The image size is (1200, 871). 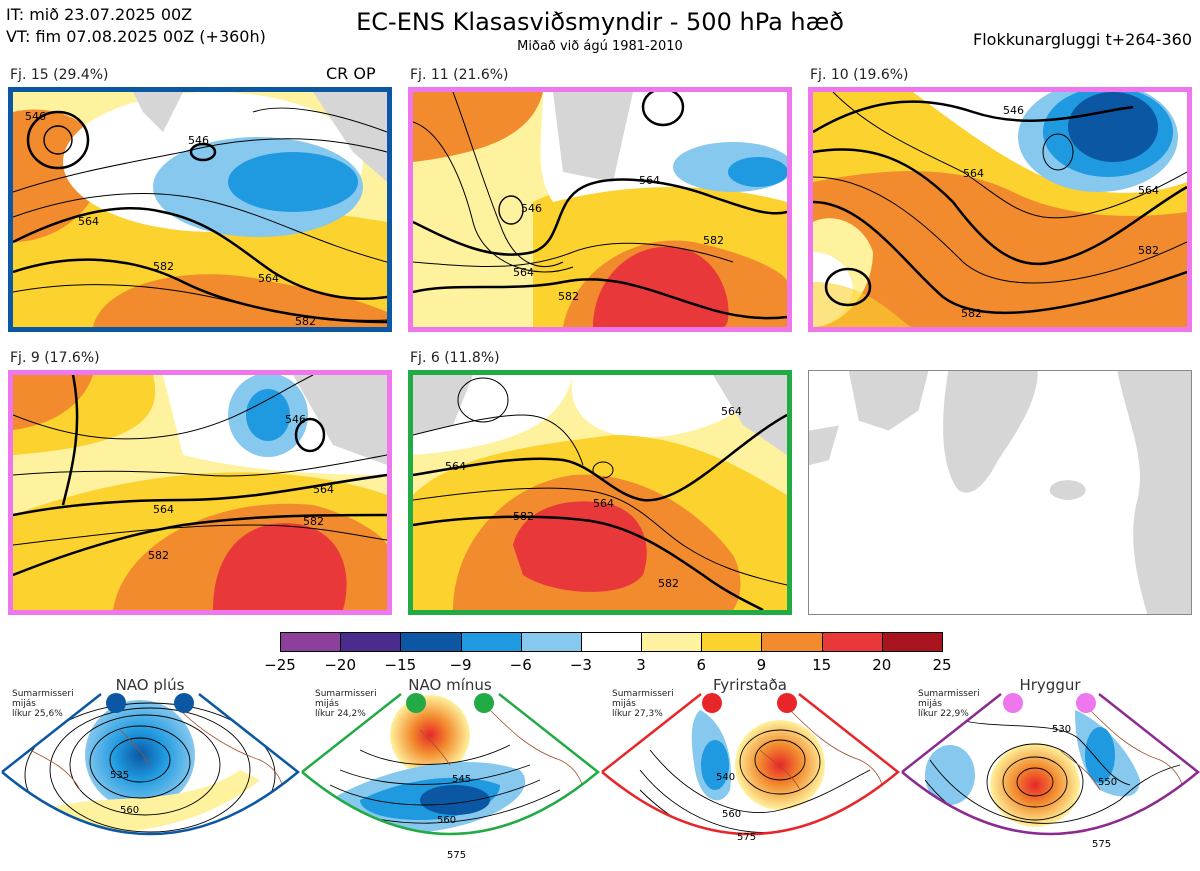 I want to click on regime-contour-label: 535, so click(x=119, y=775).